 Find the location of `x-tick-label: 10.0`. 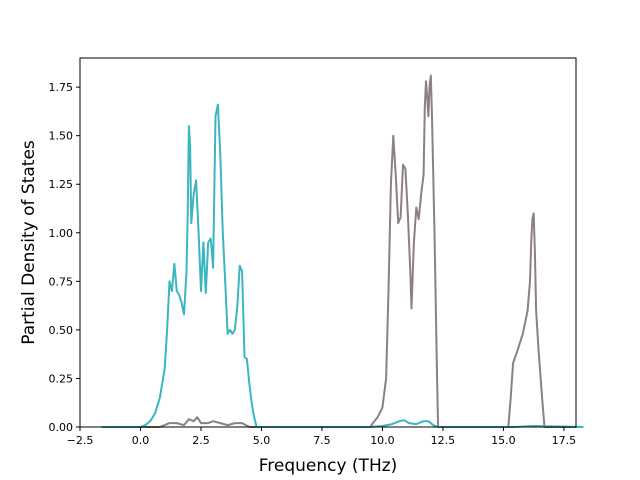

x-tick-label: 10.0 is located at coordinates (382, 440).